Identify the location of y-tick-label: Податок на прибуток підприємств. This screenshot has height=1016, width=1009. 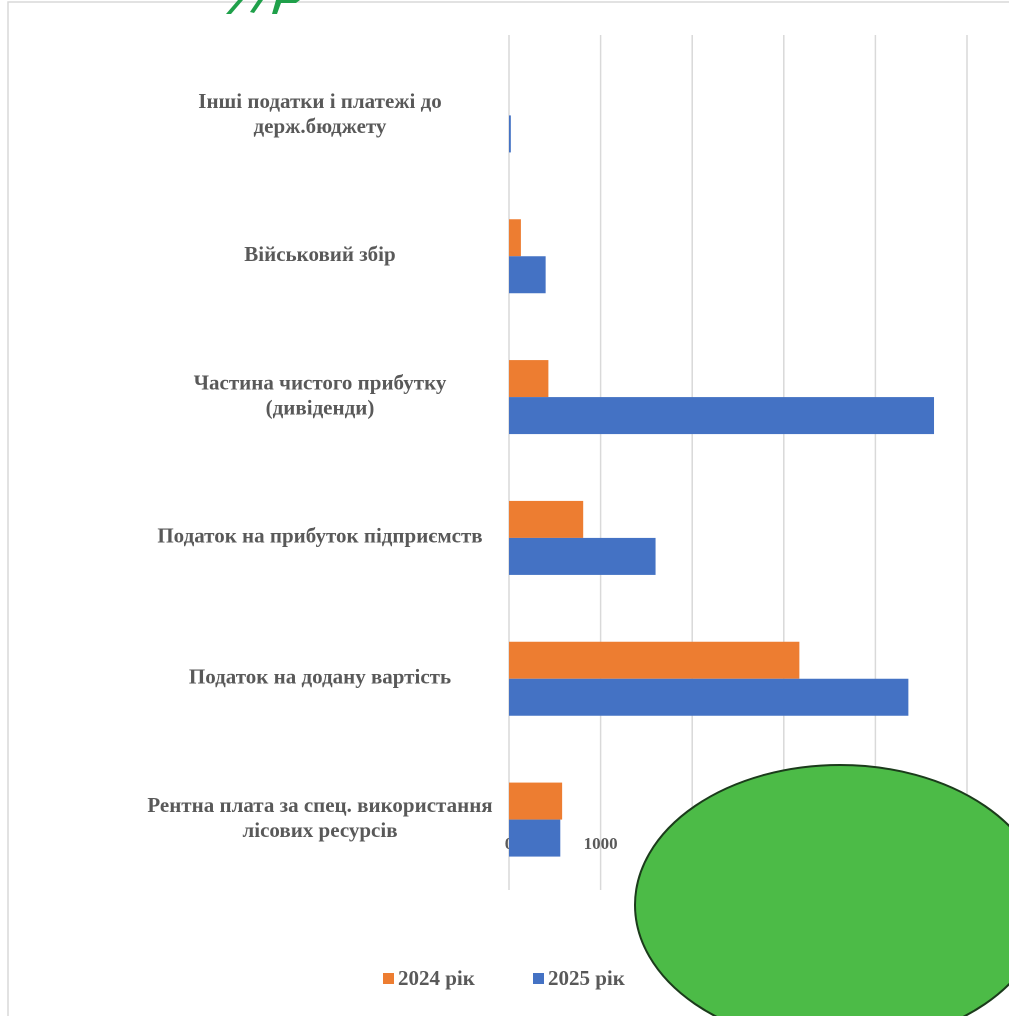
(319, 536).